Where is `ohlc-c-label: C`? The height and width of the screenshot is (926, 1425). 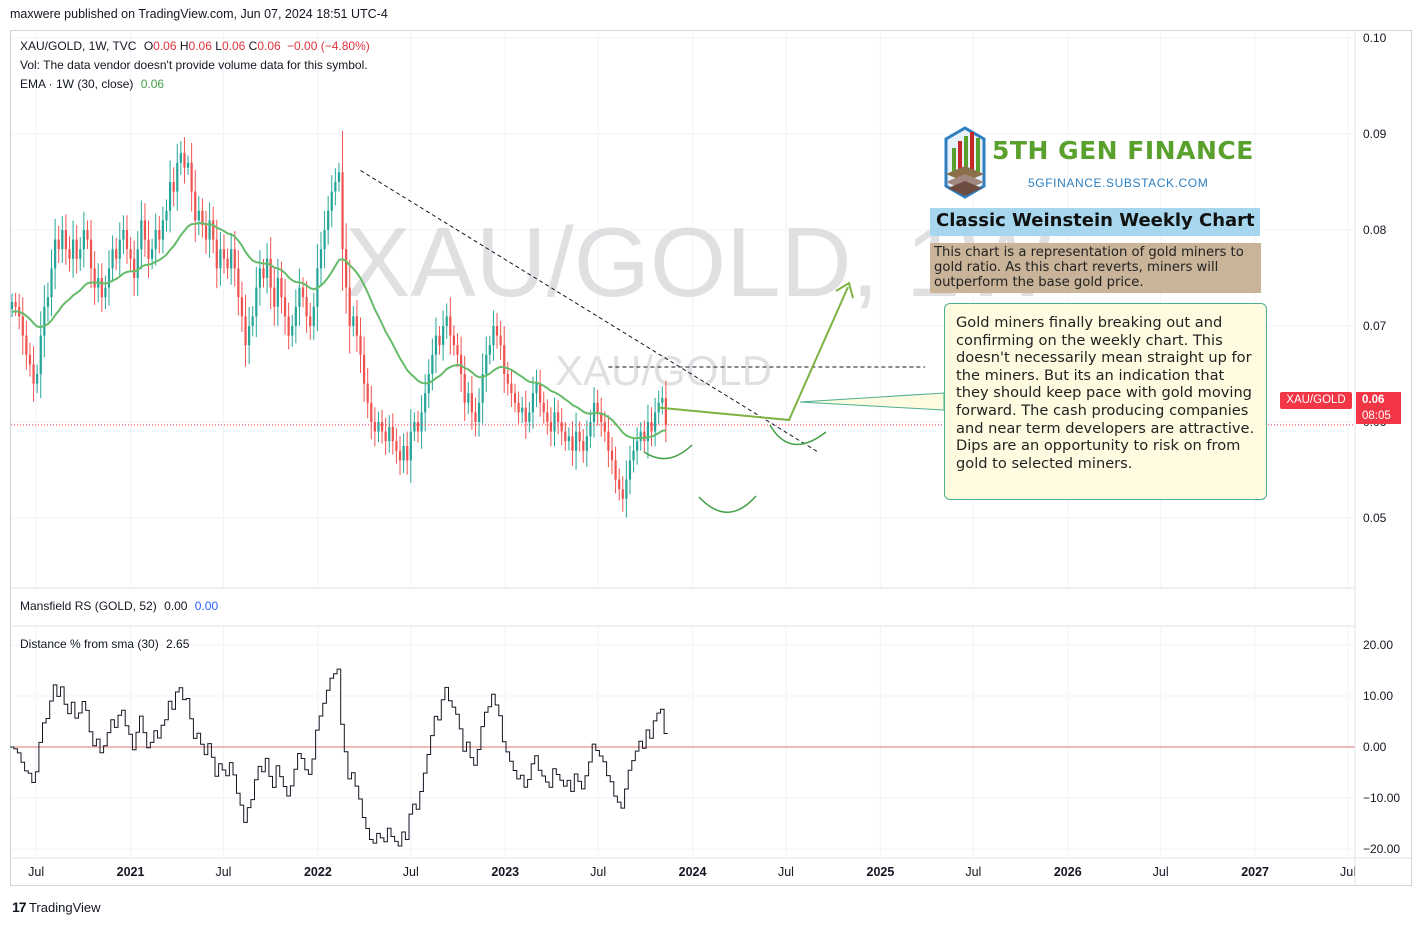 ohlc-c-label: C is located at coordinates (253, 46).